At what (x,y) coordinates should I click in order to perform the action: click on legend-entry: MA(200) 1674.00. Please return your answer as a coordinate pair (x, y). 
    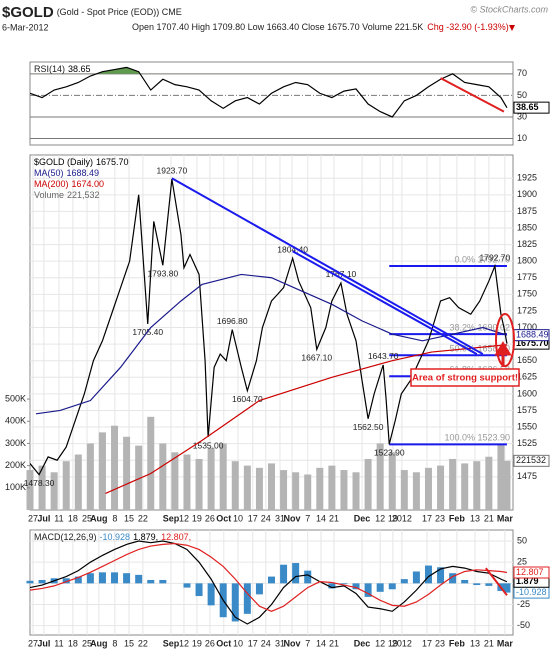
    Looking at the image, I should click on (69, 184).